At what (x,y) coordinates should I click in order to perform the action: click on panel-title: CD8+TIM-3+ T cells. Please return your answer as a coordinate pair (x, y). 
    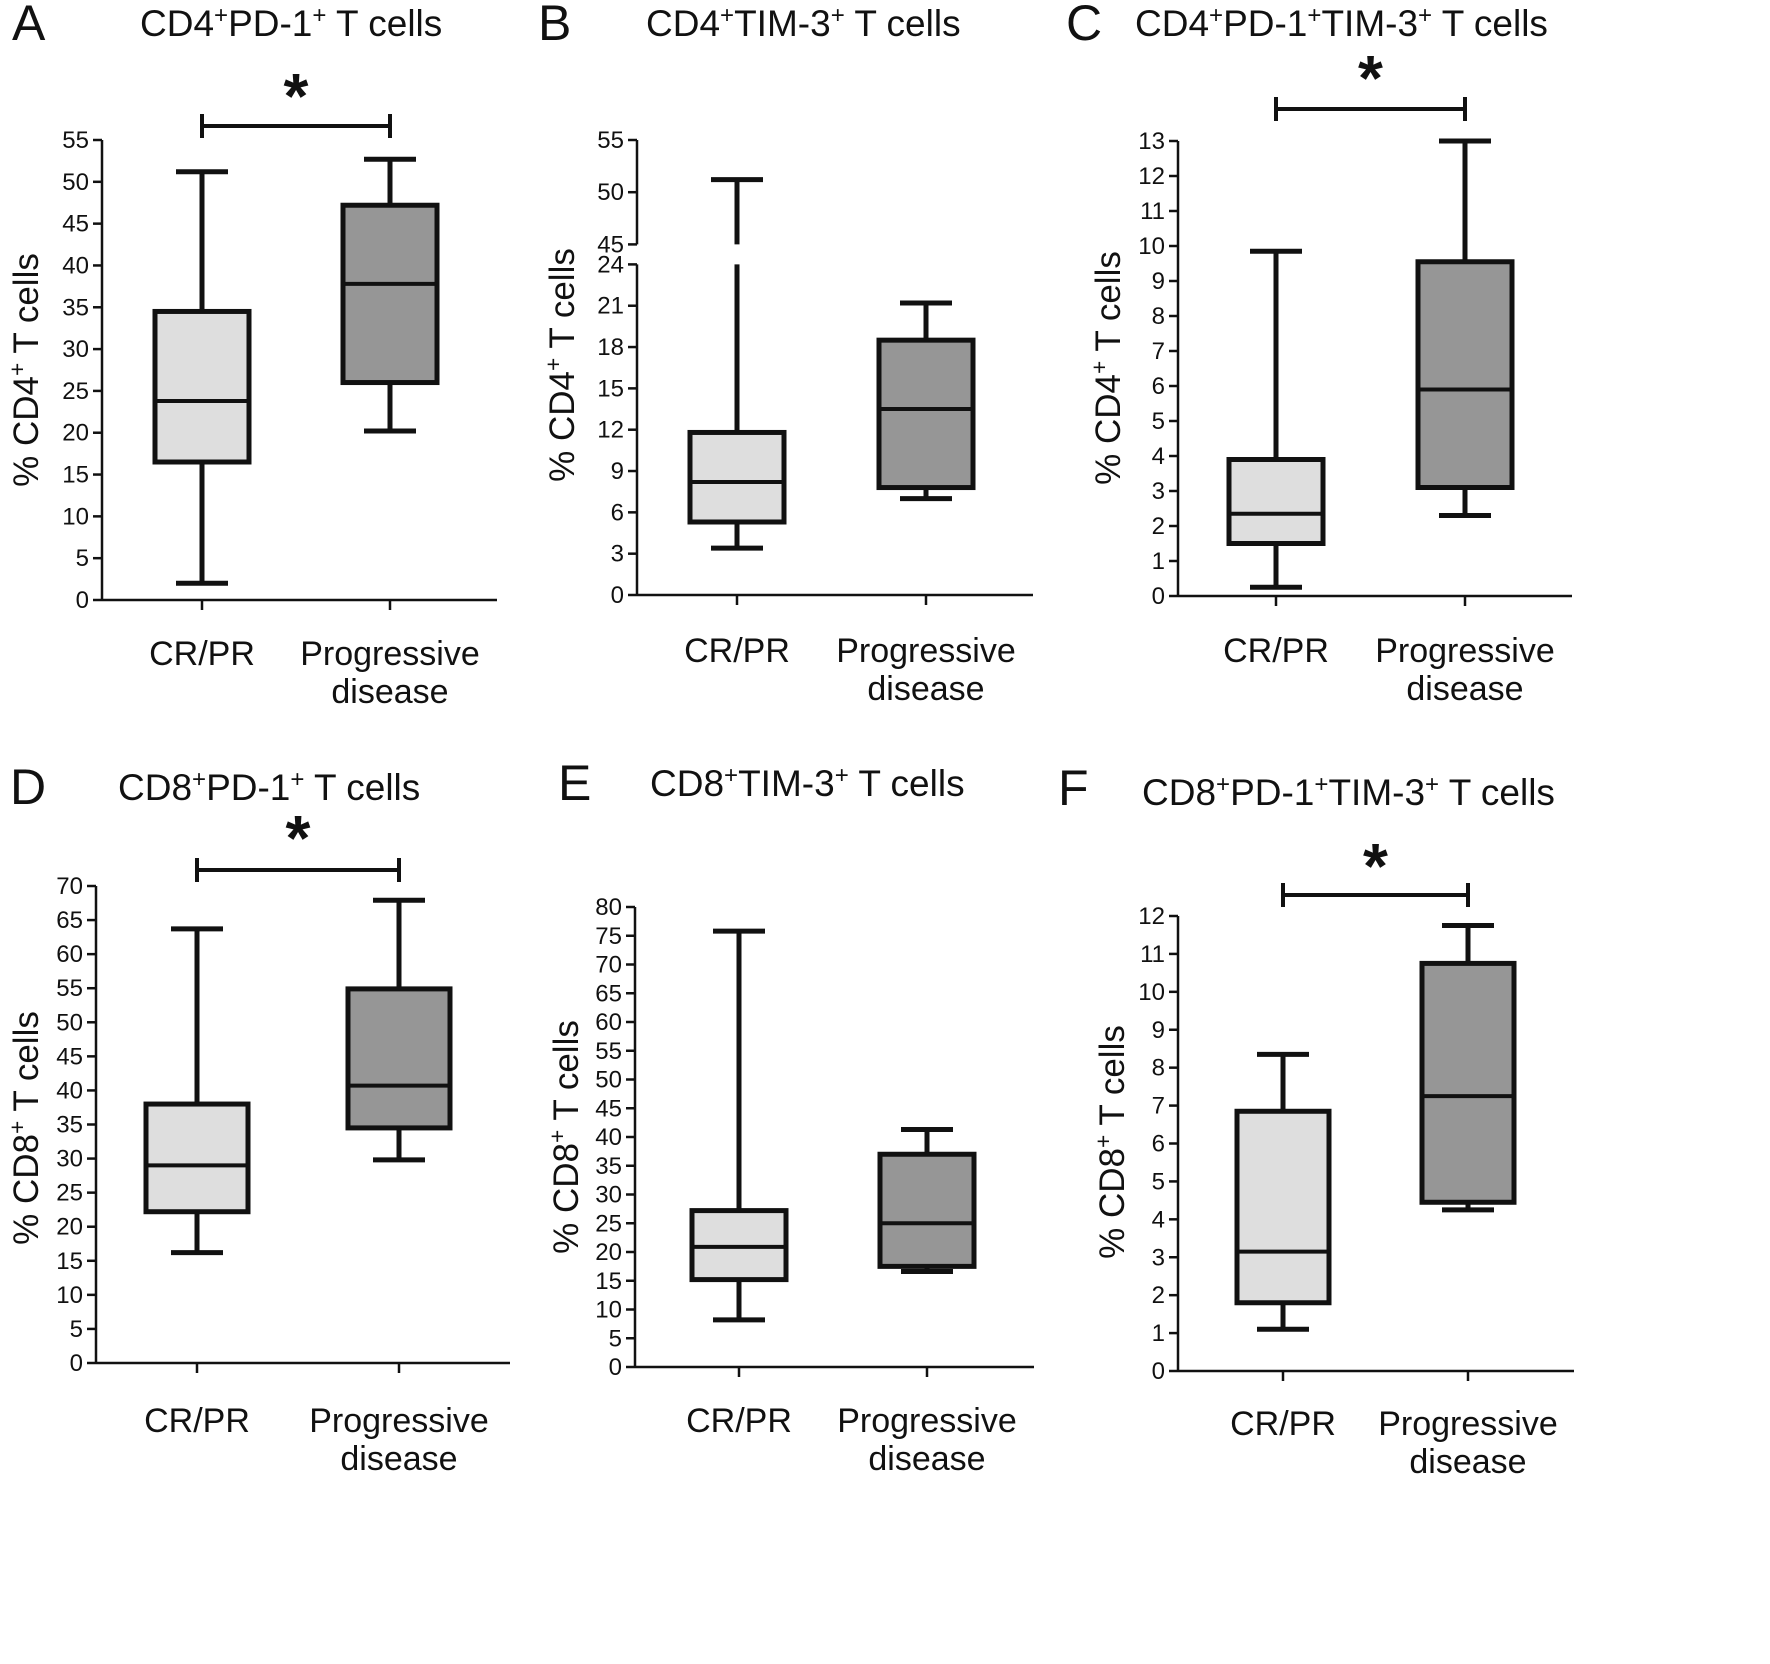
    Looking at the image, I should click on (807, 783).